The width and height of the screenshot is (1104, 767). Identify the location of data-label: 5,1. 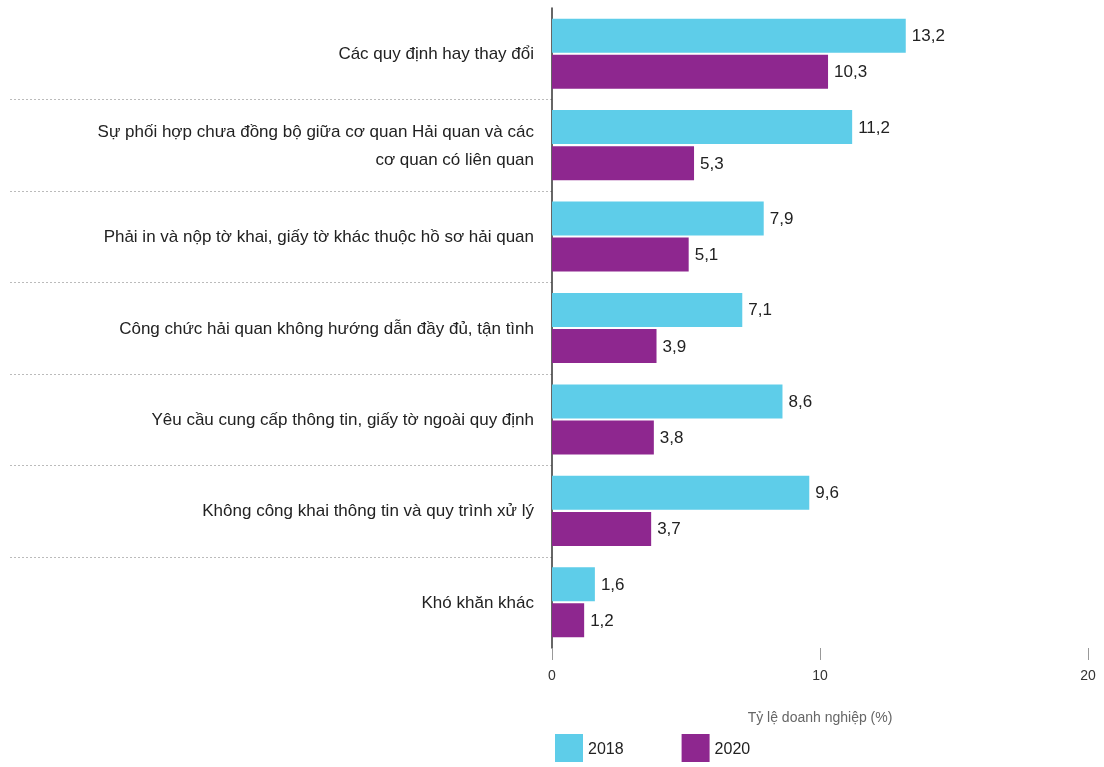
(706, 255).